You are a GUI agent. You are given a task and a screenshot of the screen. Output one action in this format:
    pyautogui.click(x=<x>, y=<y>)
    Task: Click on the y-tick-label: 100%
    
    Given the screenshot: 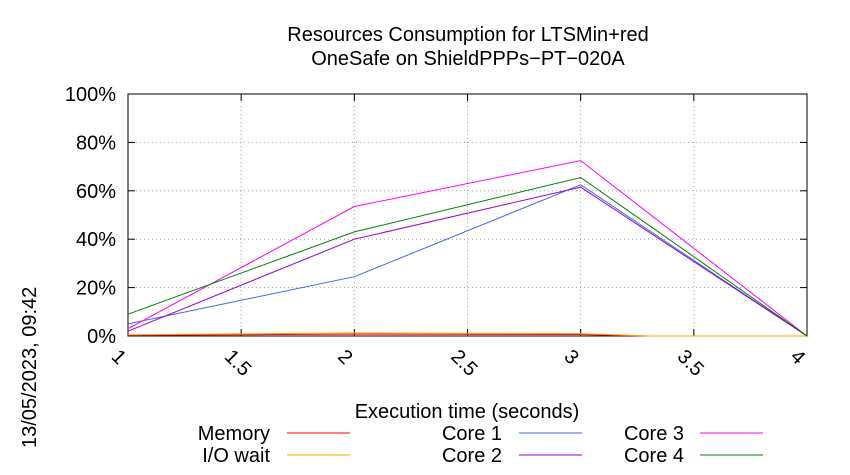 What is the action you would take?
    pyautogui.click(x=90, y=95)
    